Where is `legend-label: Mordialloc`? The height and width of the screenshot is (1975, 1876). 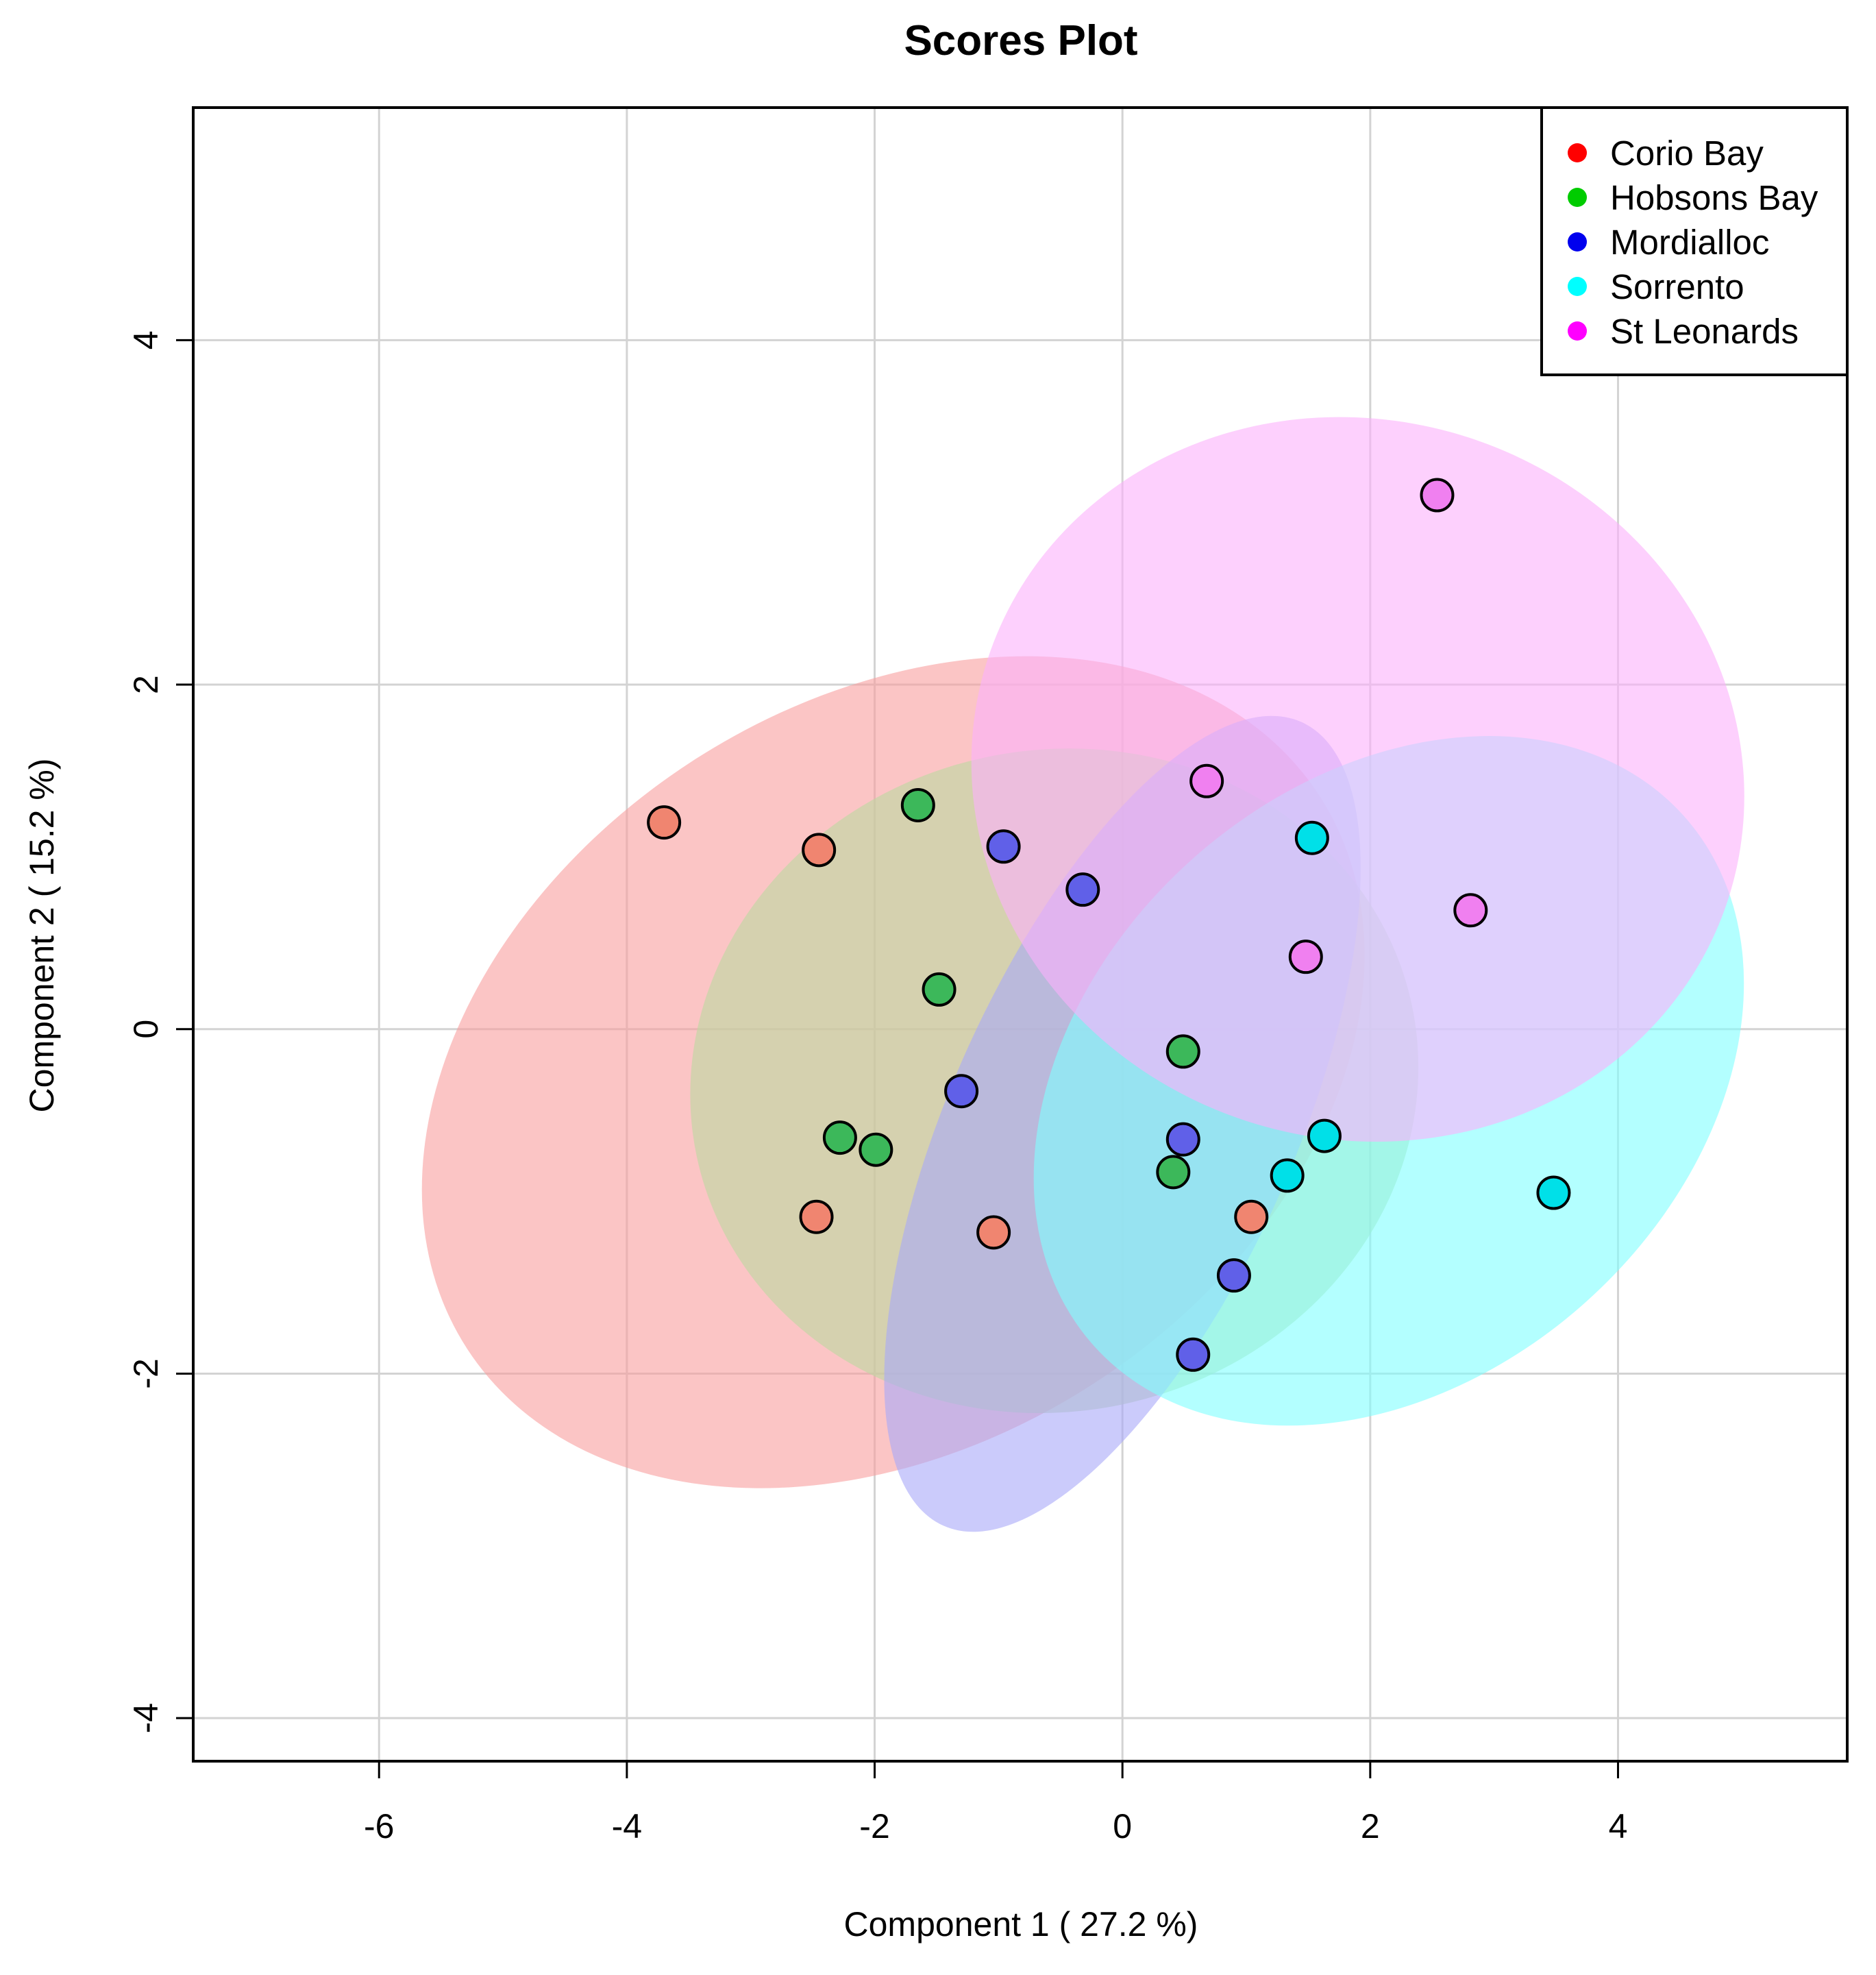
legend-label: Mordialloc is located at coordinates (1689, 242).